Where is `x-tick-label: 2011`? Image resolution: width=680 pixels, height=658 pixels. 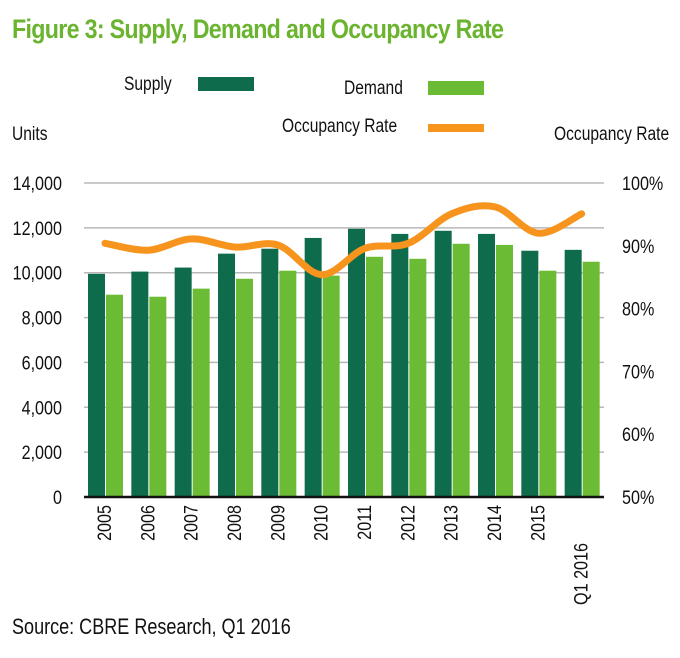
x-tick-label: 2011 is located at coordinates (365, 522).